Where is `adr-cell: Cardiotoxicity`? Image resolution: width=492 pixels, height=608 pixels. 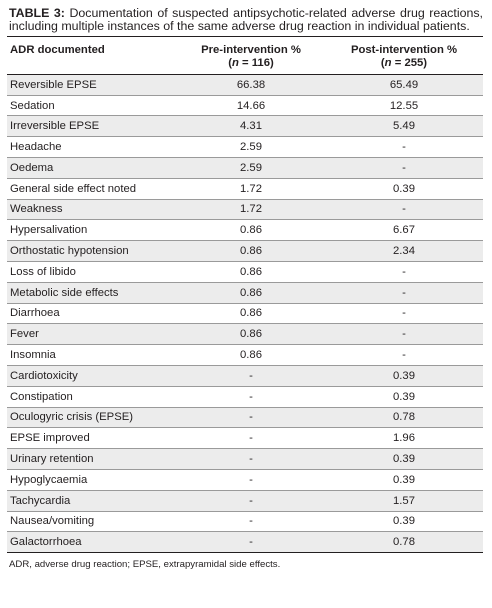
adr-cell: Cardiotoxicity is located at coordinates (92, 376).